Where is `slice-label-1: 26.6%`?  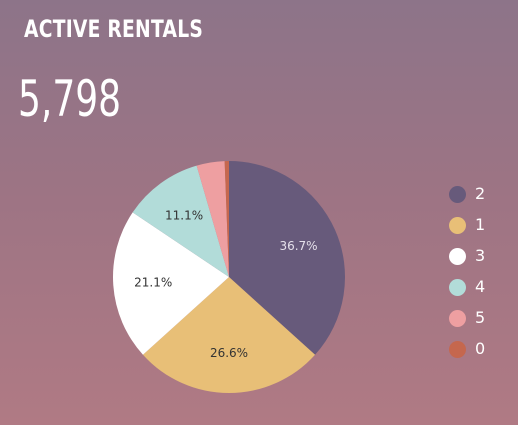
slice-label-1: 26.6% is located at coordinates (229, 353).